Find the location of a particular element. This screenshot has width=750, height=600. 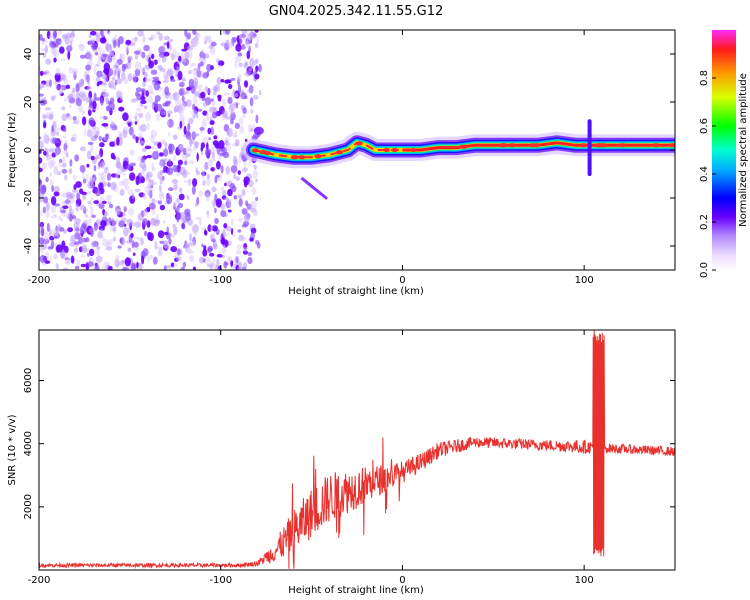

y-tick-label: 2000 is located at coordinates (28, 506).